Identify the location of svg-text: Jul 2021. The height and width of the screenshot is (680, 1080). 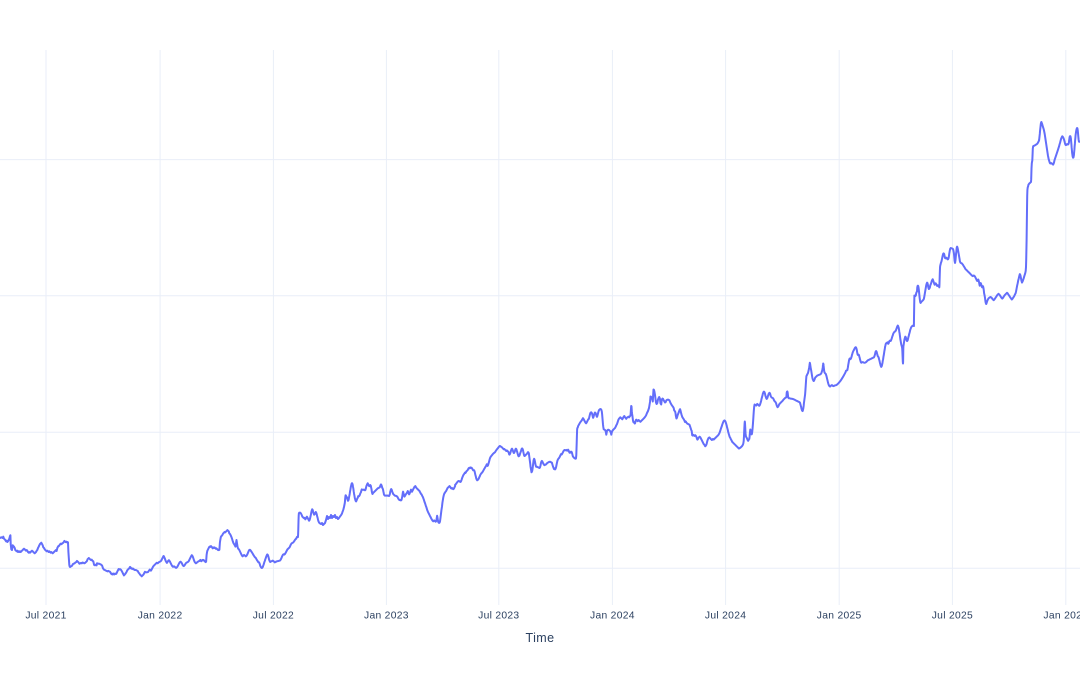
(45, 615).